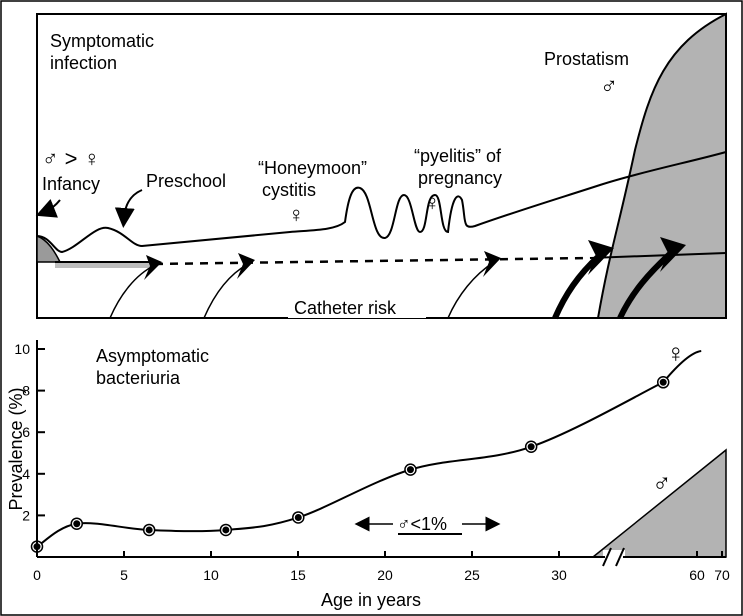 The width and height of the screenshot is (743, 616). I want to click on y-tick-label: 8, so click(26, 391).